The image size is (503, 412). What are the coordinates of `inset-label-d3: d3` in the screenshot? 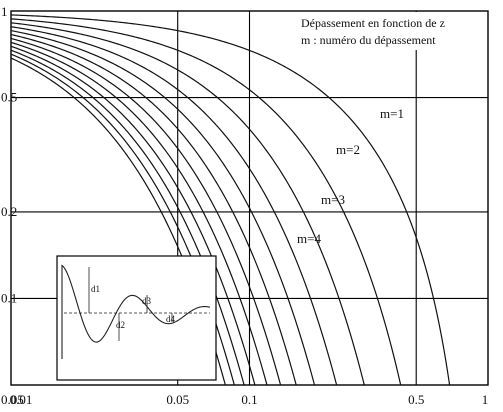 It's located at (147, 301).